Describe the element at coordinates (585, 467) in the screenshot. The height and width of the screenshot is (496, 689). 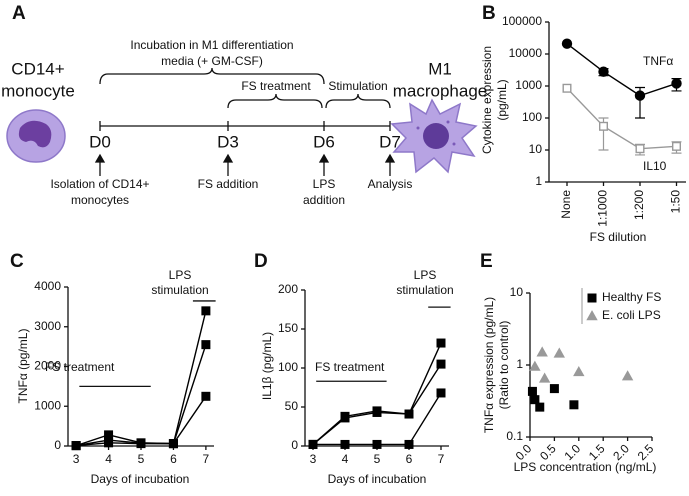
I see `x-axis-label: LPS concentration (ng/mL)` at that location.